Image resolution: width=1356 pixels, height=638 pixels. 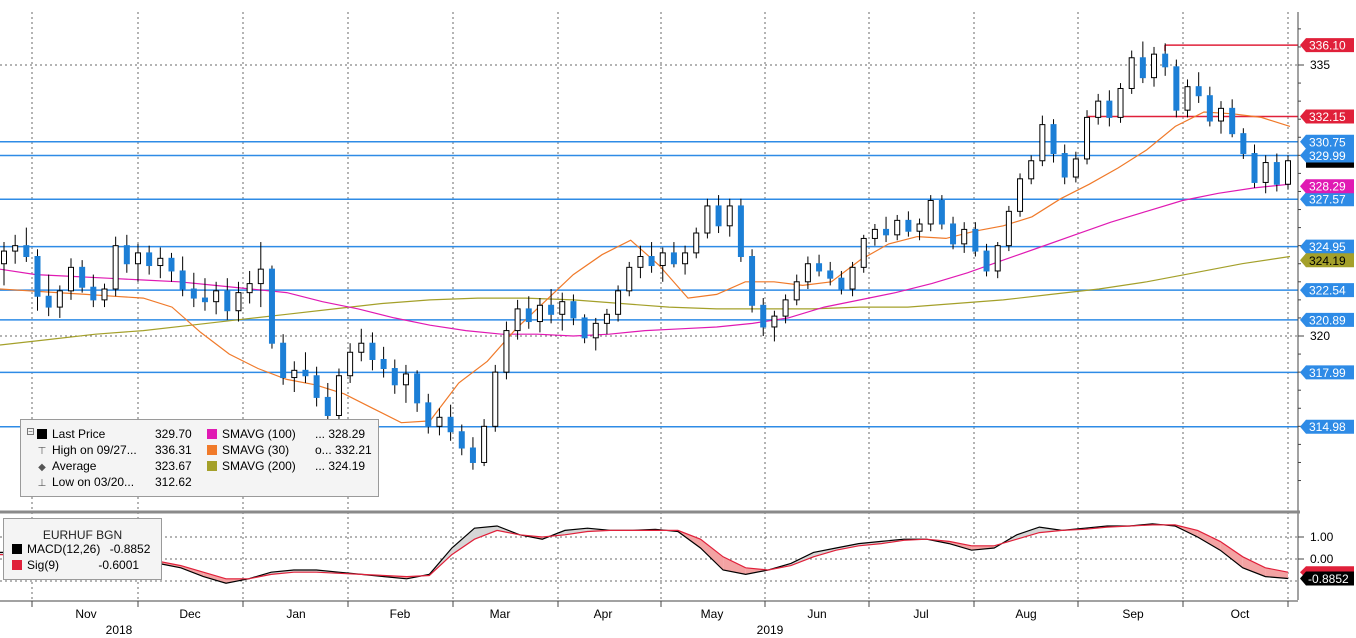 I want to click on macd-legend-label: MACD(12,26), so click(x=64, y=549).